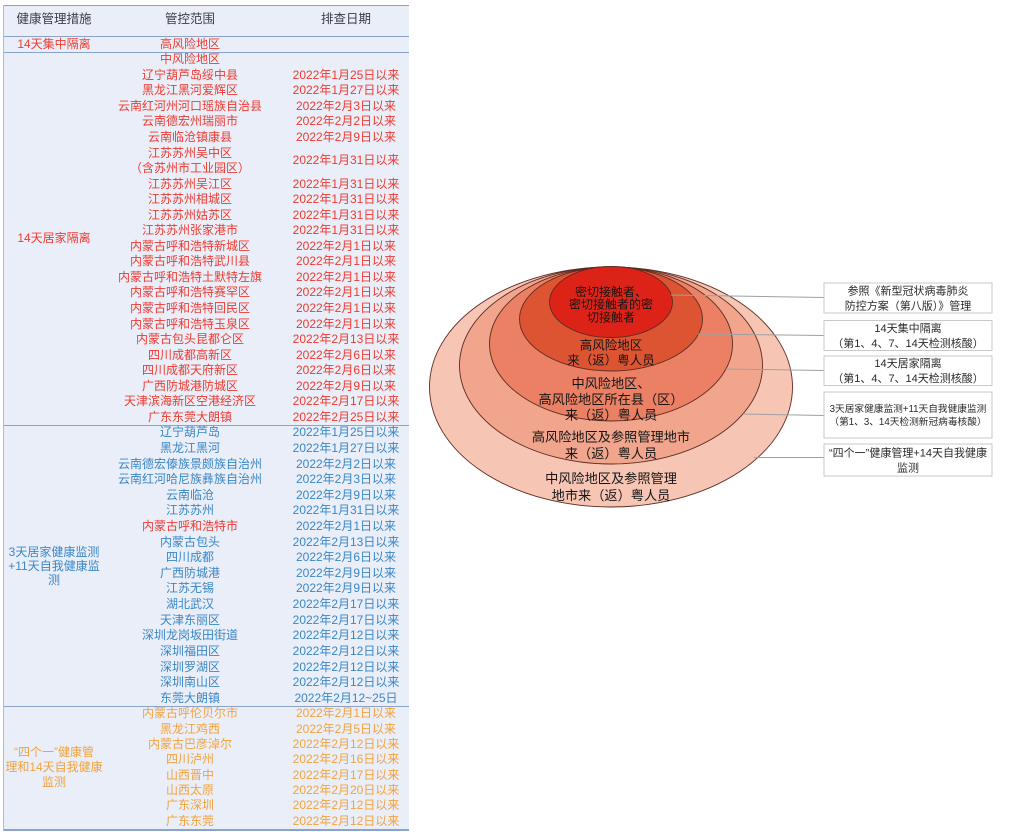  What do you see at coordinates (907, 328) in the screenshot?
I see `svg-text: 14天集中隔离` at bounding box center [907, 328].